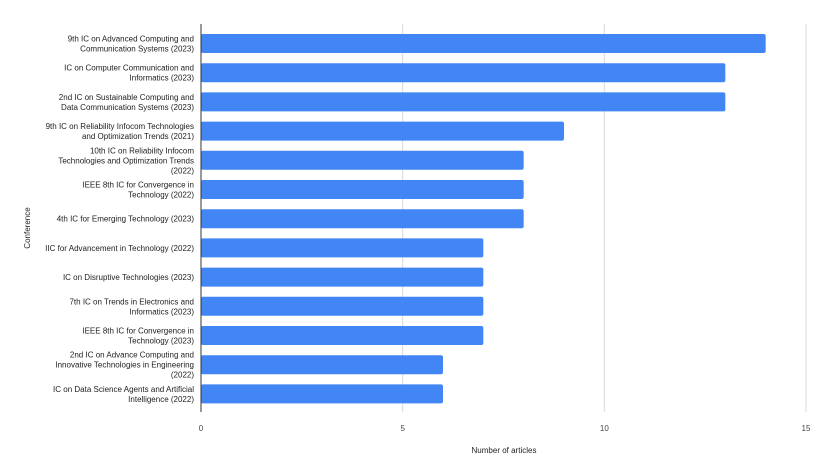 Image resolution: width=830 pixels, height=475 pixels. Describe the element at coordinates (806, 428) in the screenshot. I see `x-tick-label: 15` at that location.